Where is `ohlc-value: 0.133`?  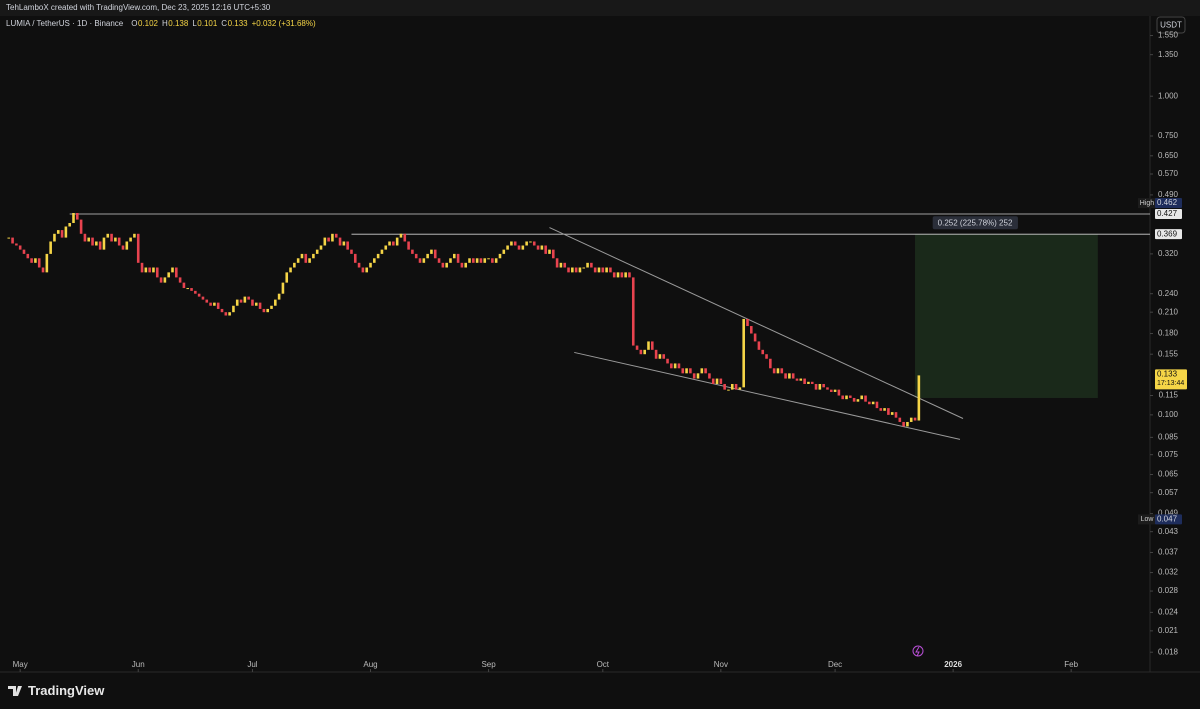
ohlc-value: 0.133 is located at coordinates (238, 23).